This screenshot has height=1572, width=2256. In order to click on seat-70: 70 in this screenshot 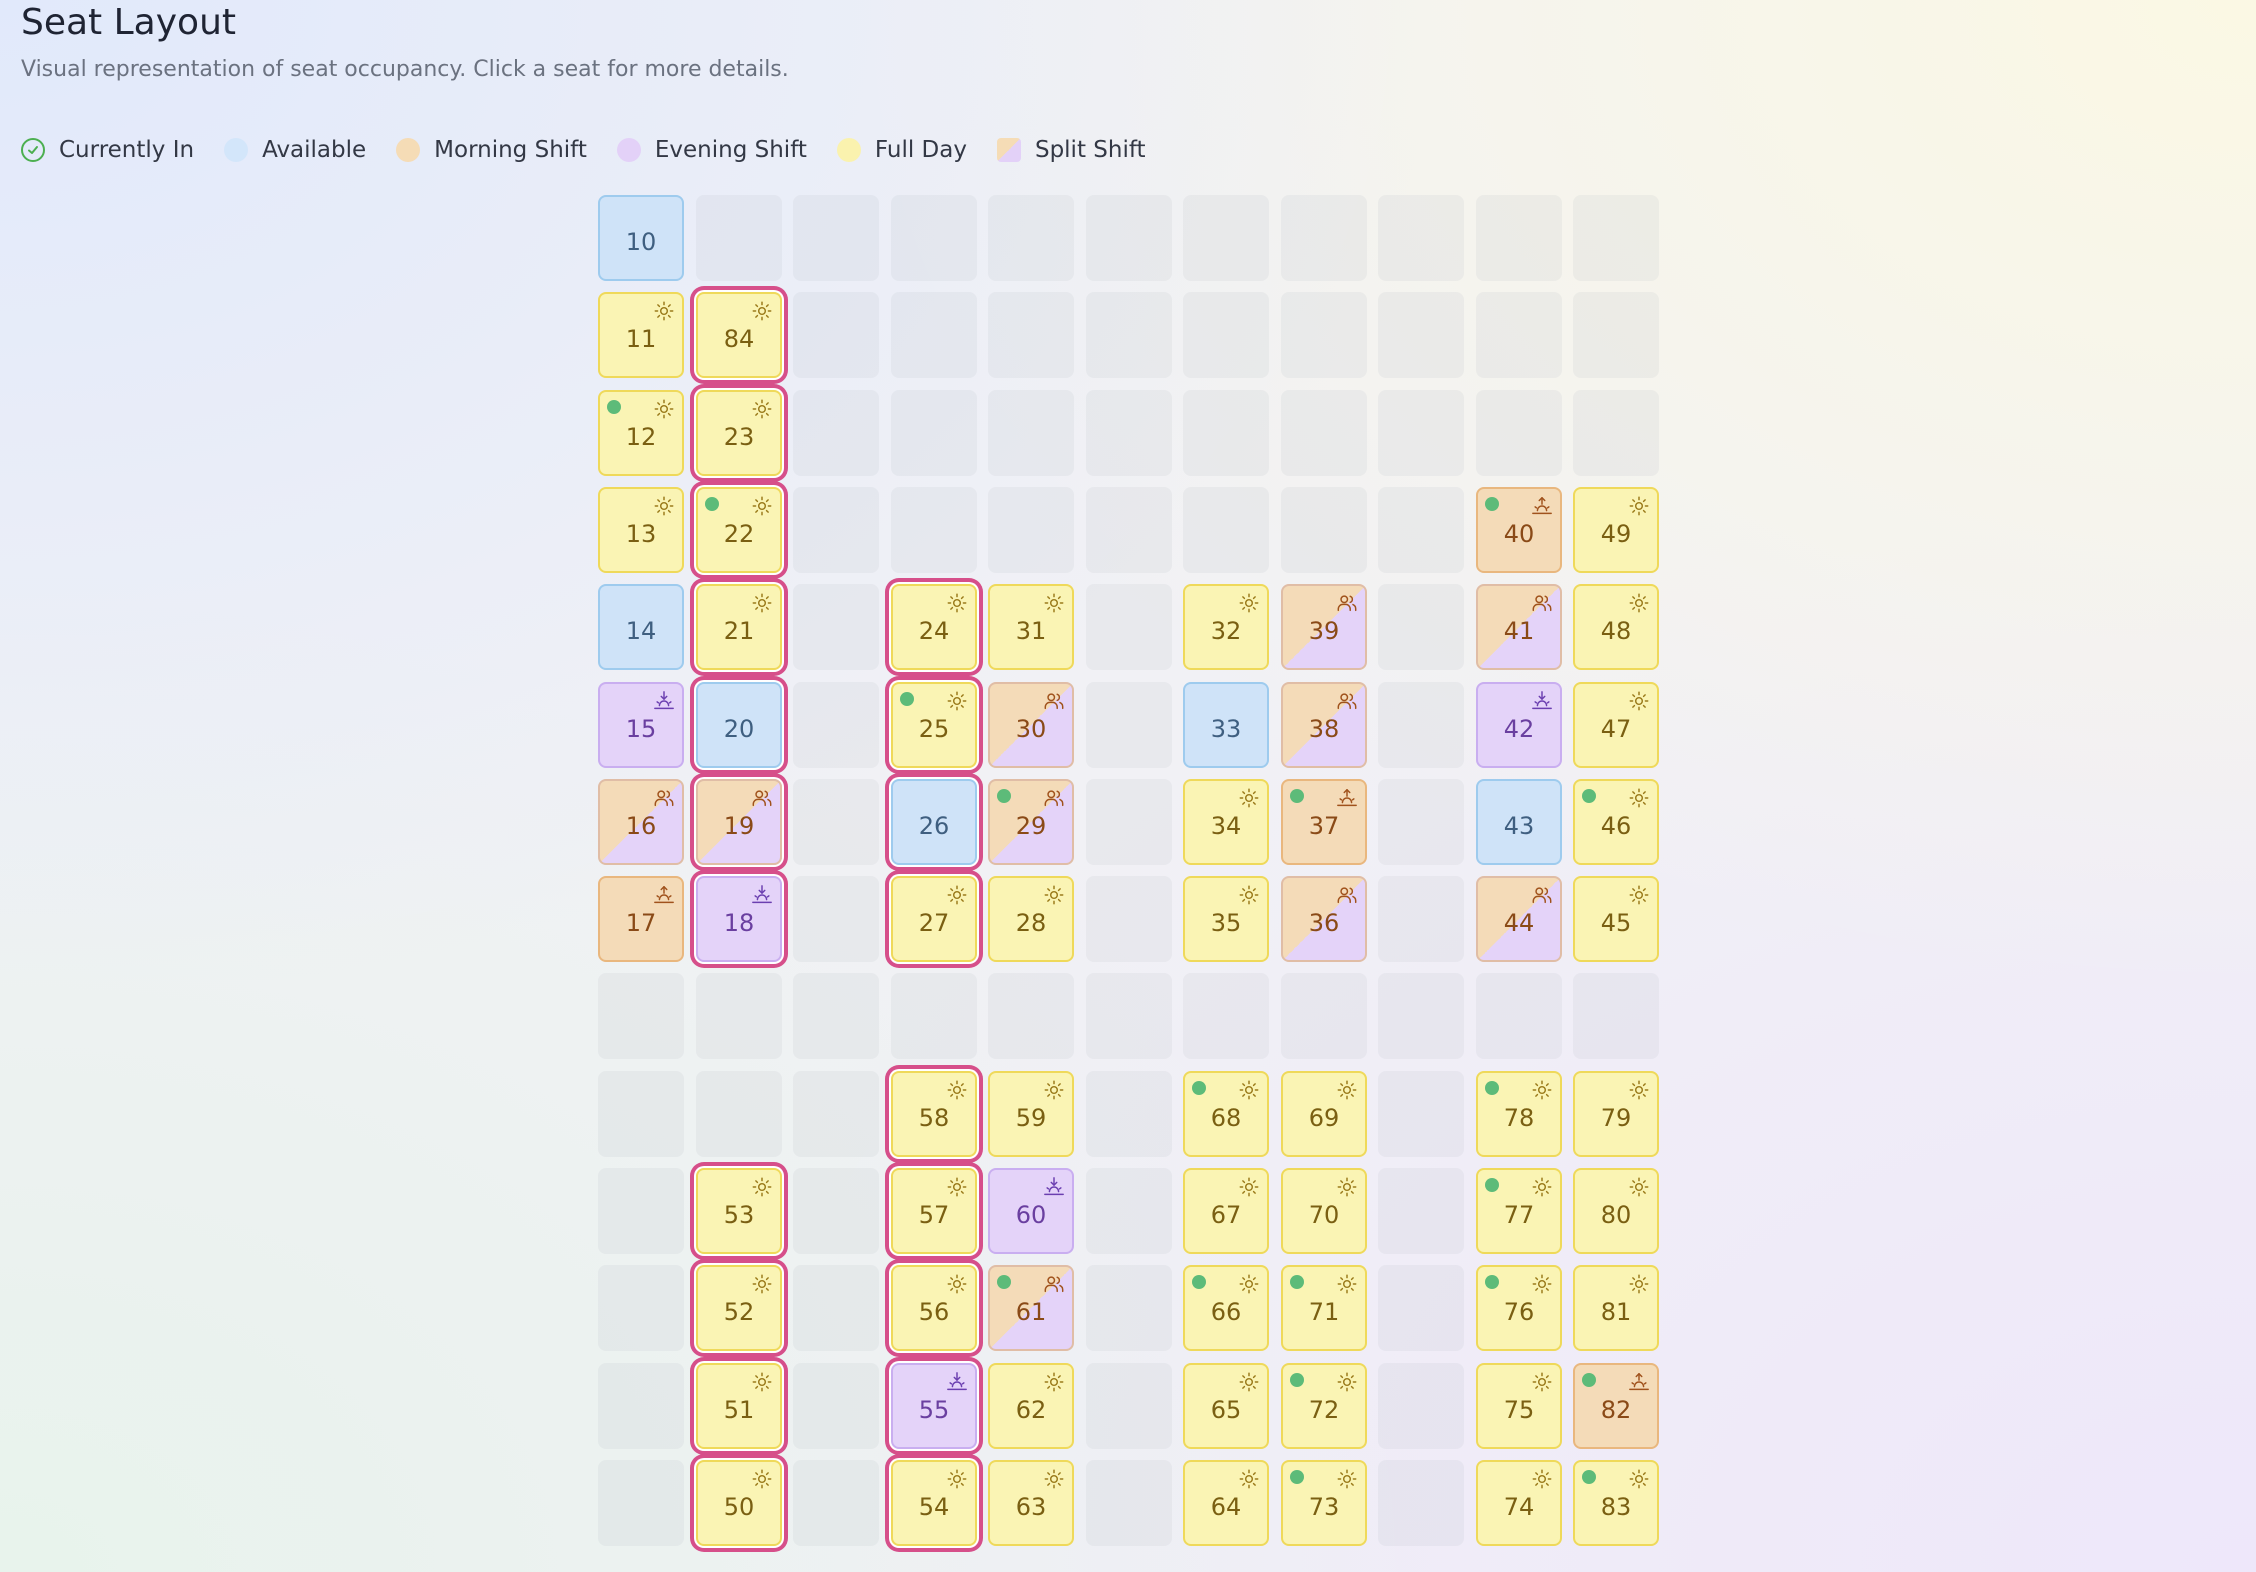, I will do `click(1324, 1211)`.